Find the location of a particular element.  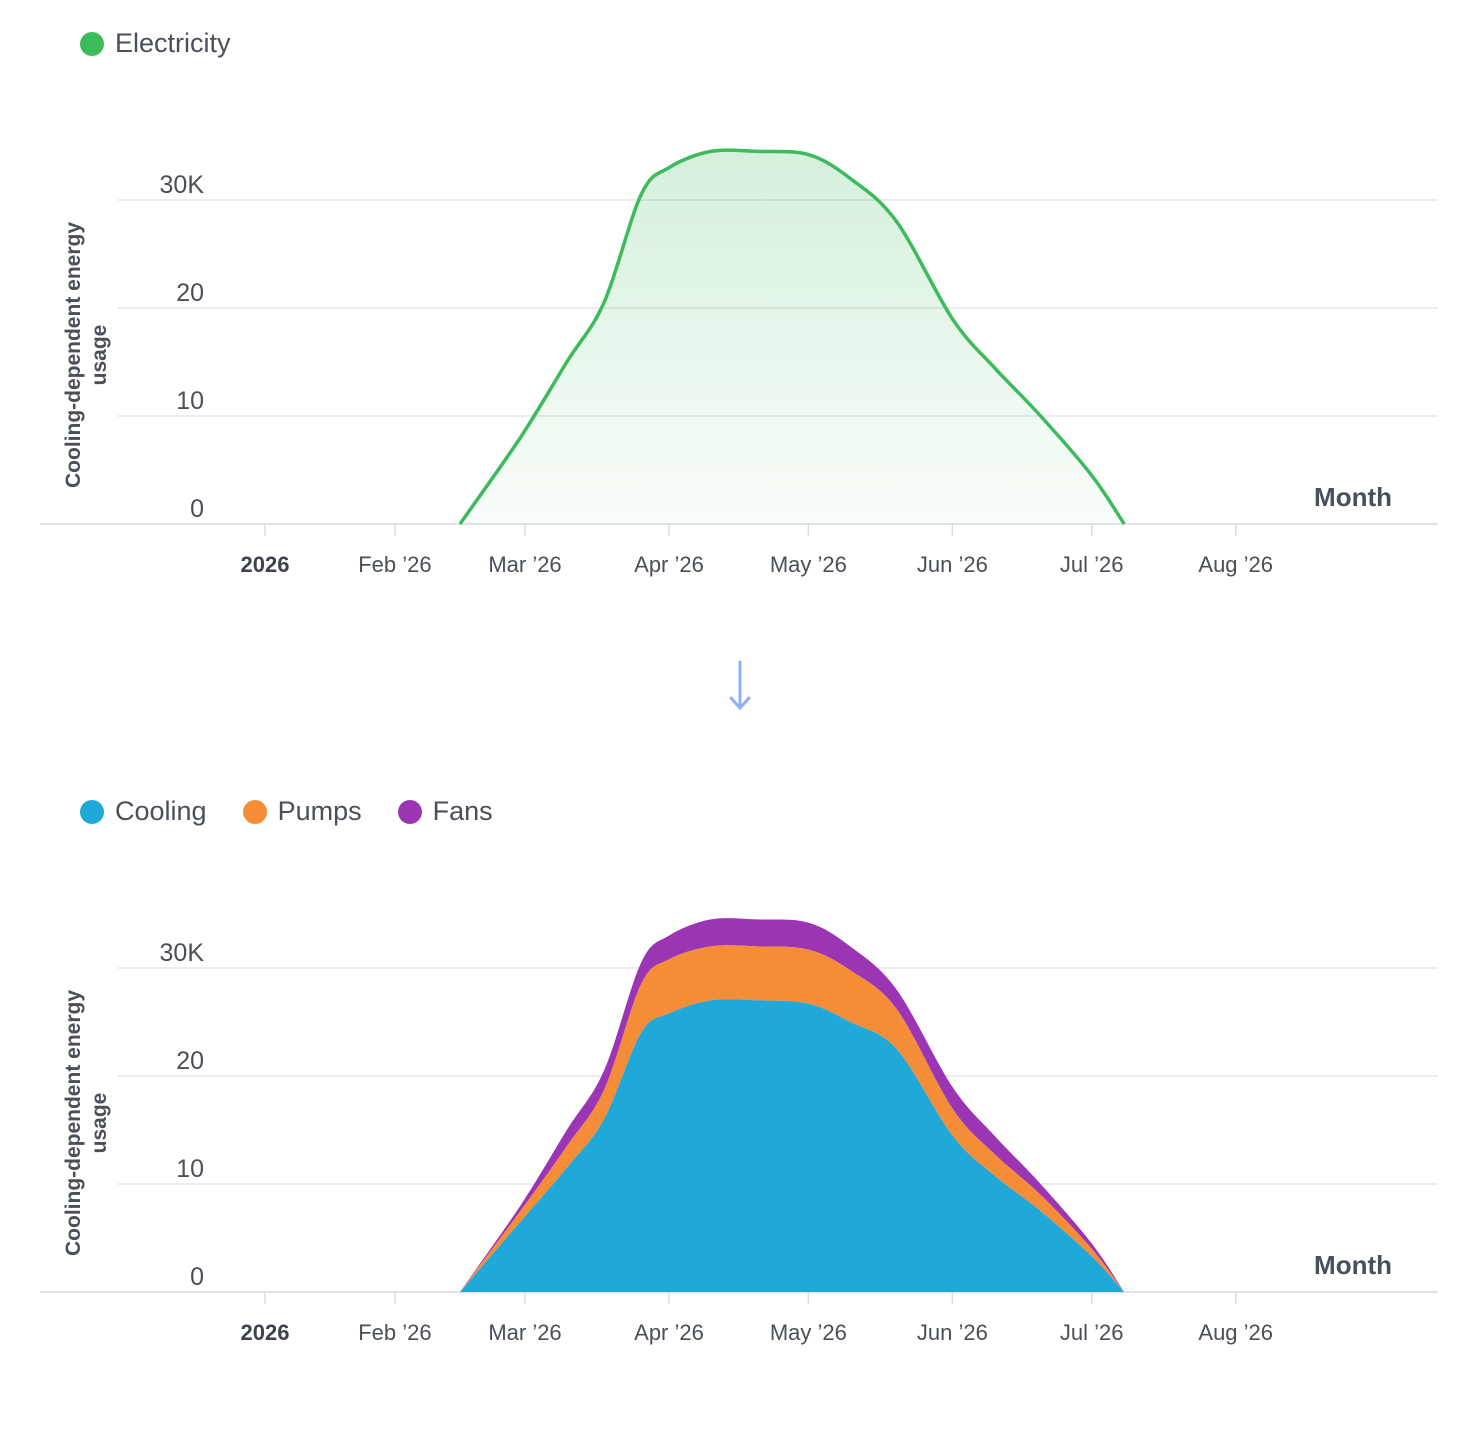

legend-label: Fans is located at coordinates (462, 811).